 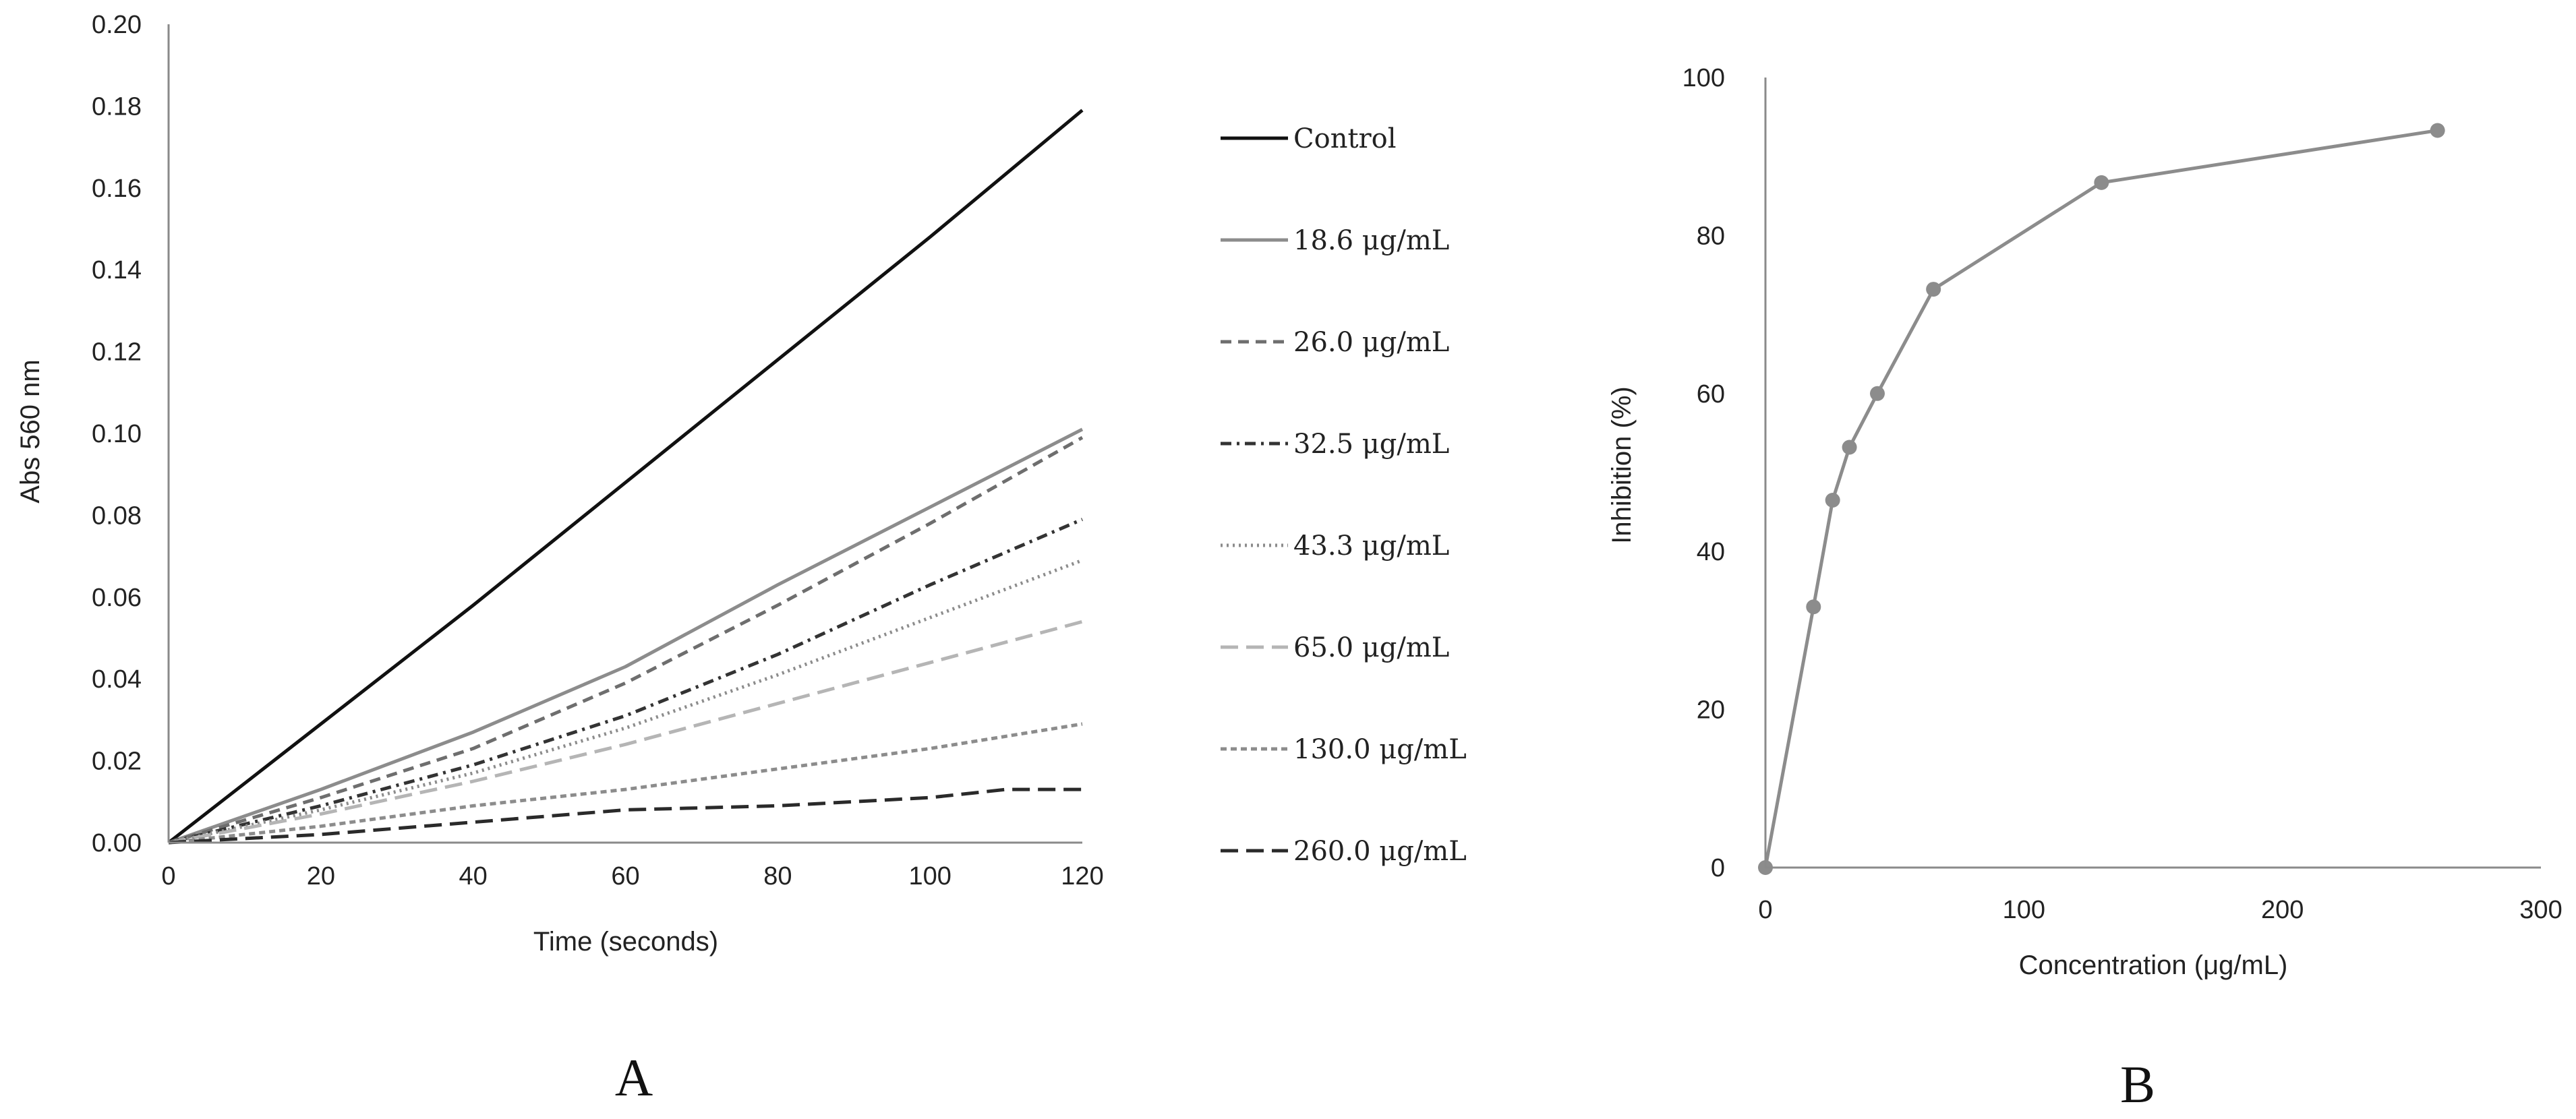 What do you see at coordinates (117, 106) in the screenshot?
I see `a-y-tick-label: 0.18` at bounding box center [117, 106].